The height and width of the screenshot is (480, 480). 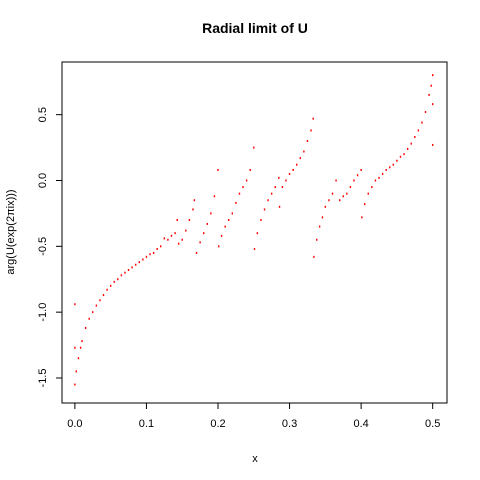 I want to click on chart-title: Radial limit of U, so click(x=255, y=28).